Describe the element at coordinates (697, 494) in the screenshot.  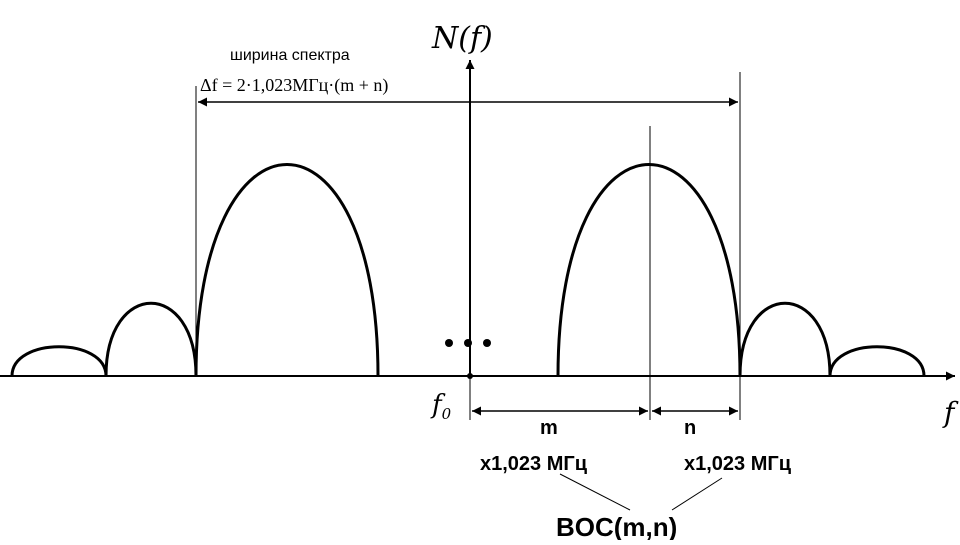
I see `n-leader-line` at that location.